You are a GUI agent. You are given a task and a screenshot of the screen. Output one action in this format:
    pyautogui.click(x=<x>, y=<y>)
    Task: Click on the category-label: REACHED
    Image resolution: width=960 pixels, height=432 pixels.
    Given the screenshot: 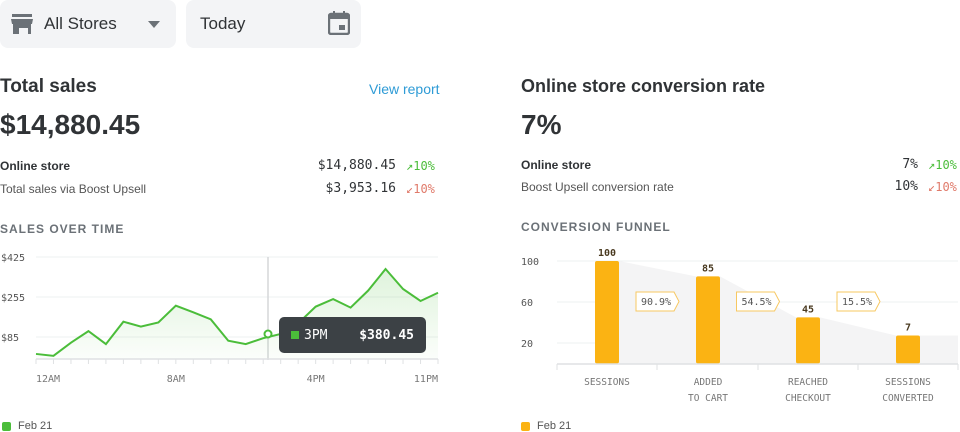 What is the action you would take?
    pyautogui.click(x=808, y=382)
    